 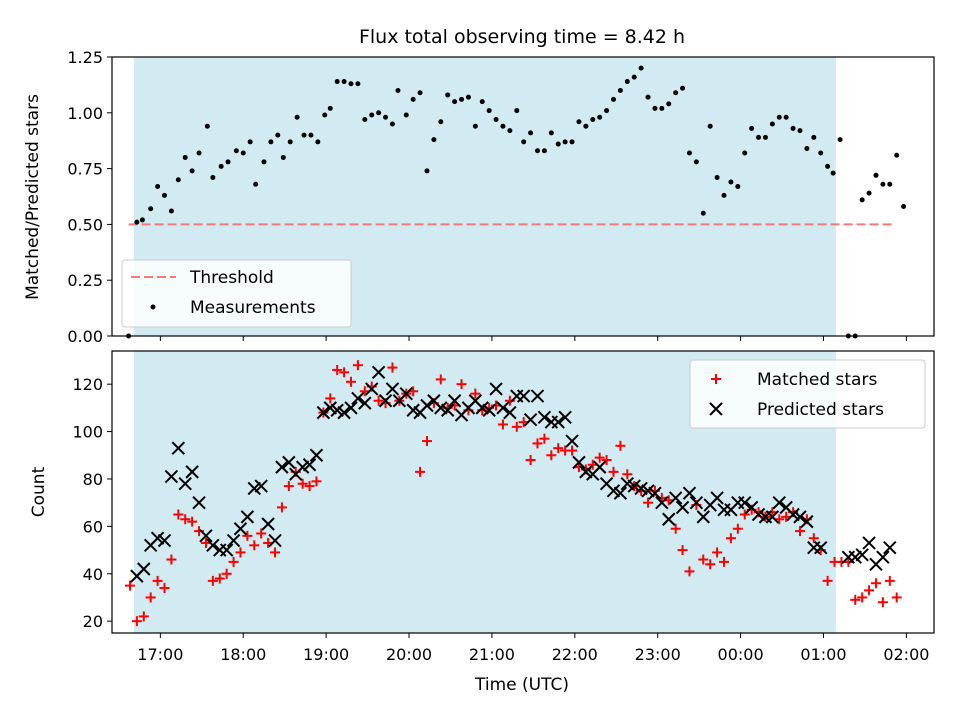 What do you see at coordinates (522, 37) in the screenshot?
I see `figure-title: Flux total observing time = 8.42 h` at bounding box center [522, 37].